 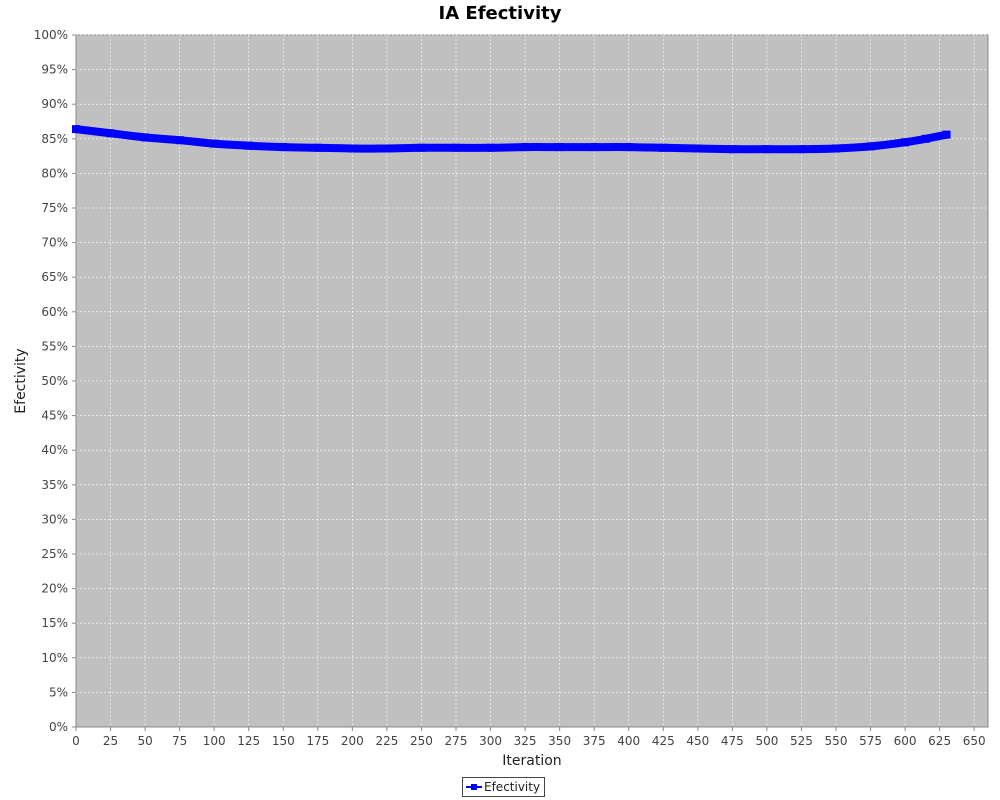 What do you see at coordinates (801, 741) in the screenshot?
I see `x-tick-label: 525` at bounding box center [801, 741].